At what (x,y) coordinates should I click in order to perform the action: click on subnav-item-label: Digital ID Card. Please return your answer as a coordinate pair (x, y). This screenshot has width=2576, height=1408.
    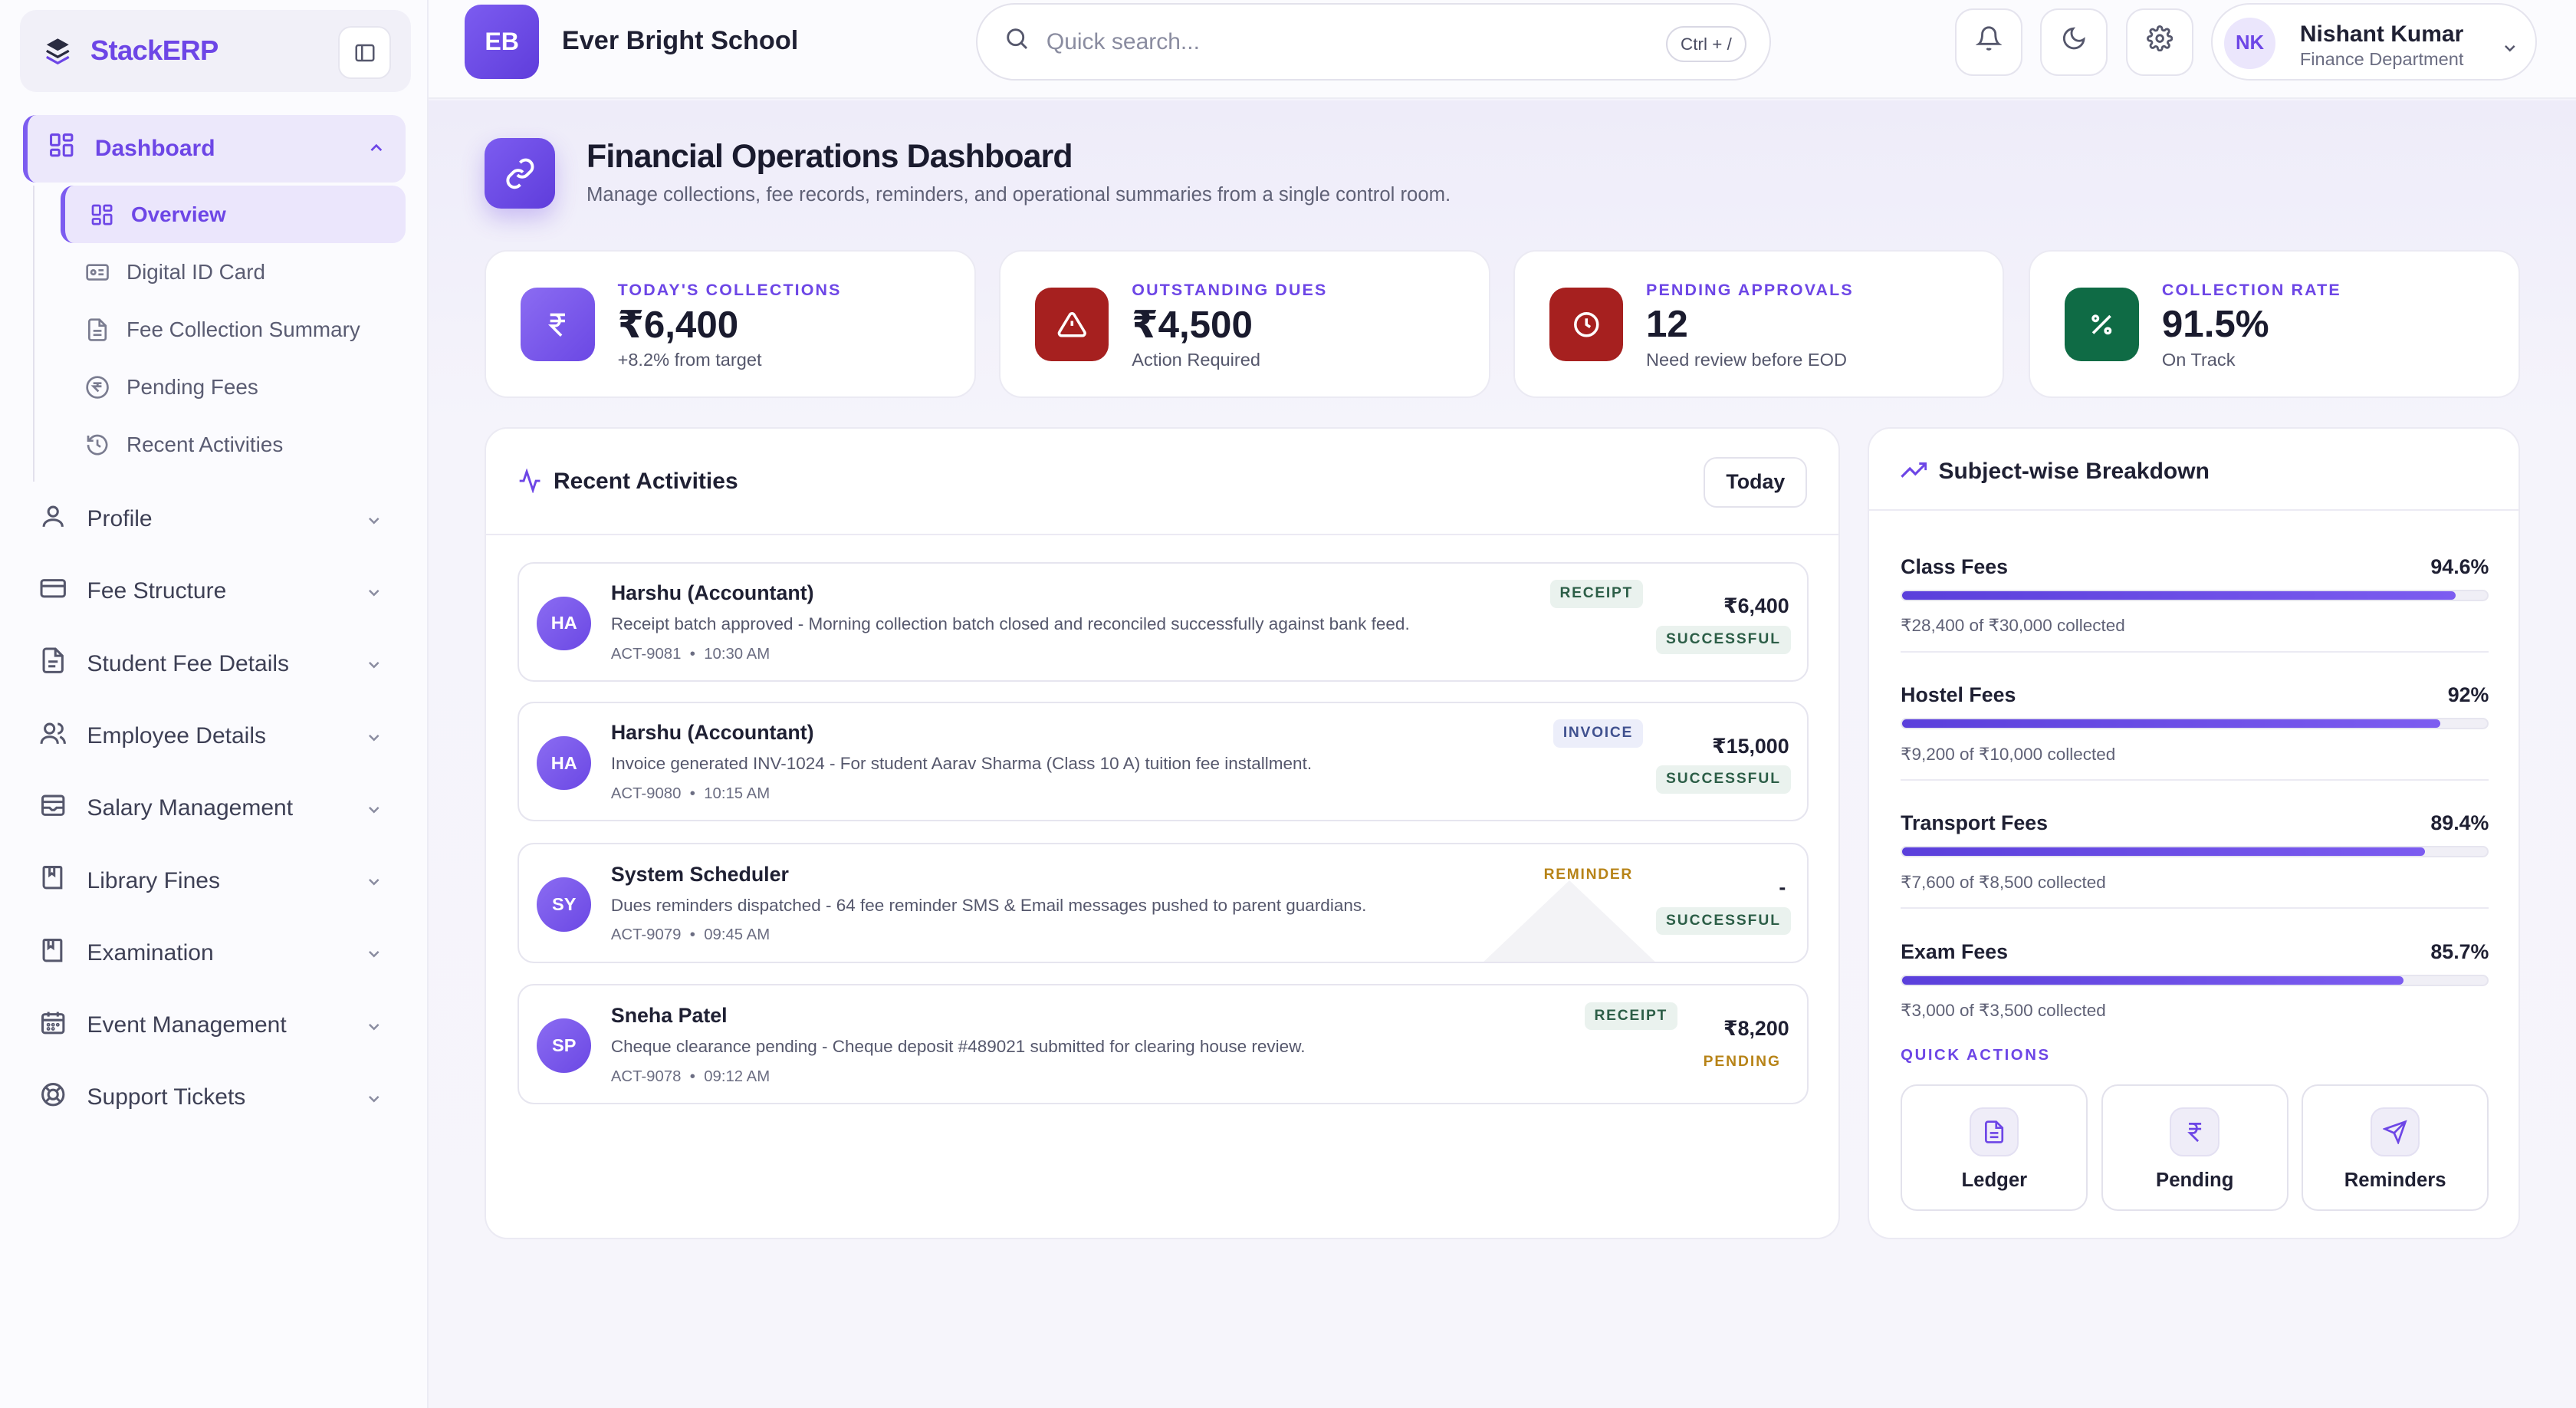
    Looking at the image, I should click on (196, 271).